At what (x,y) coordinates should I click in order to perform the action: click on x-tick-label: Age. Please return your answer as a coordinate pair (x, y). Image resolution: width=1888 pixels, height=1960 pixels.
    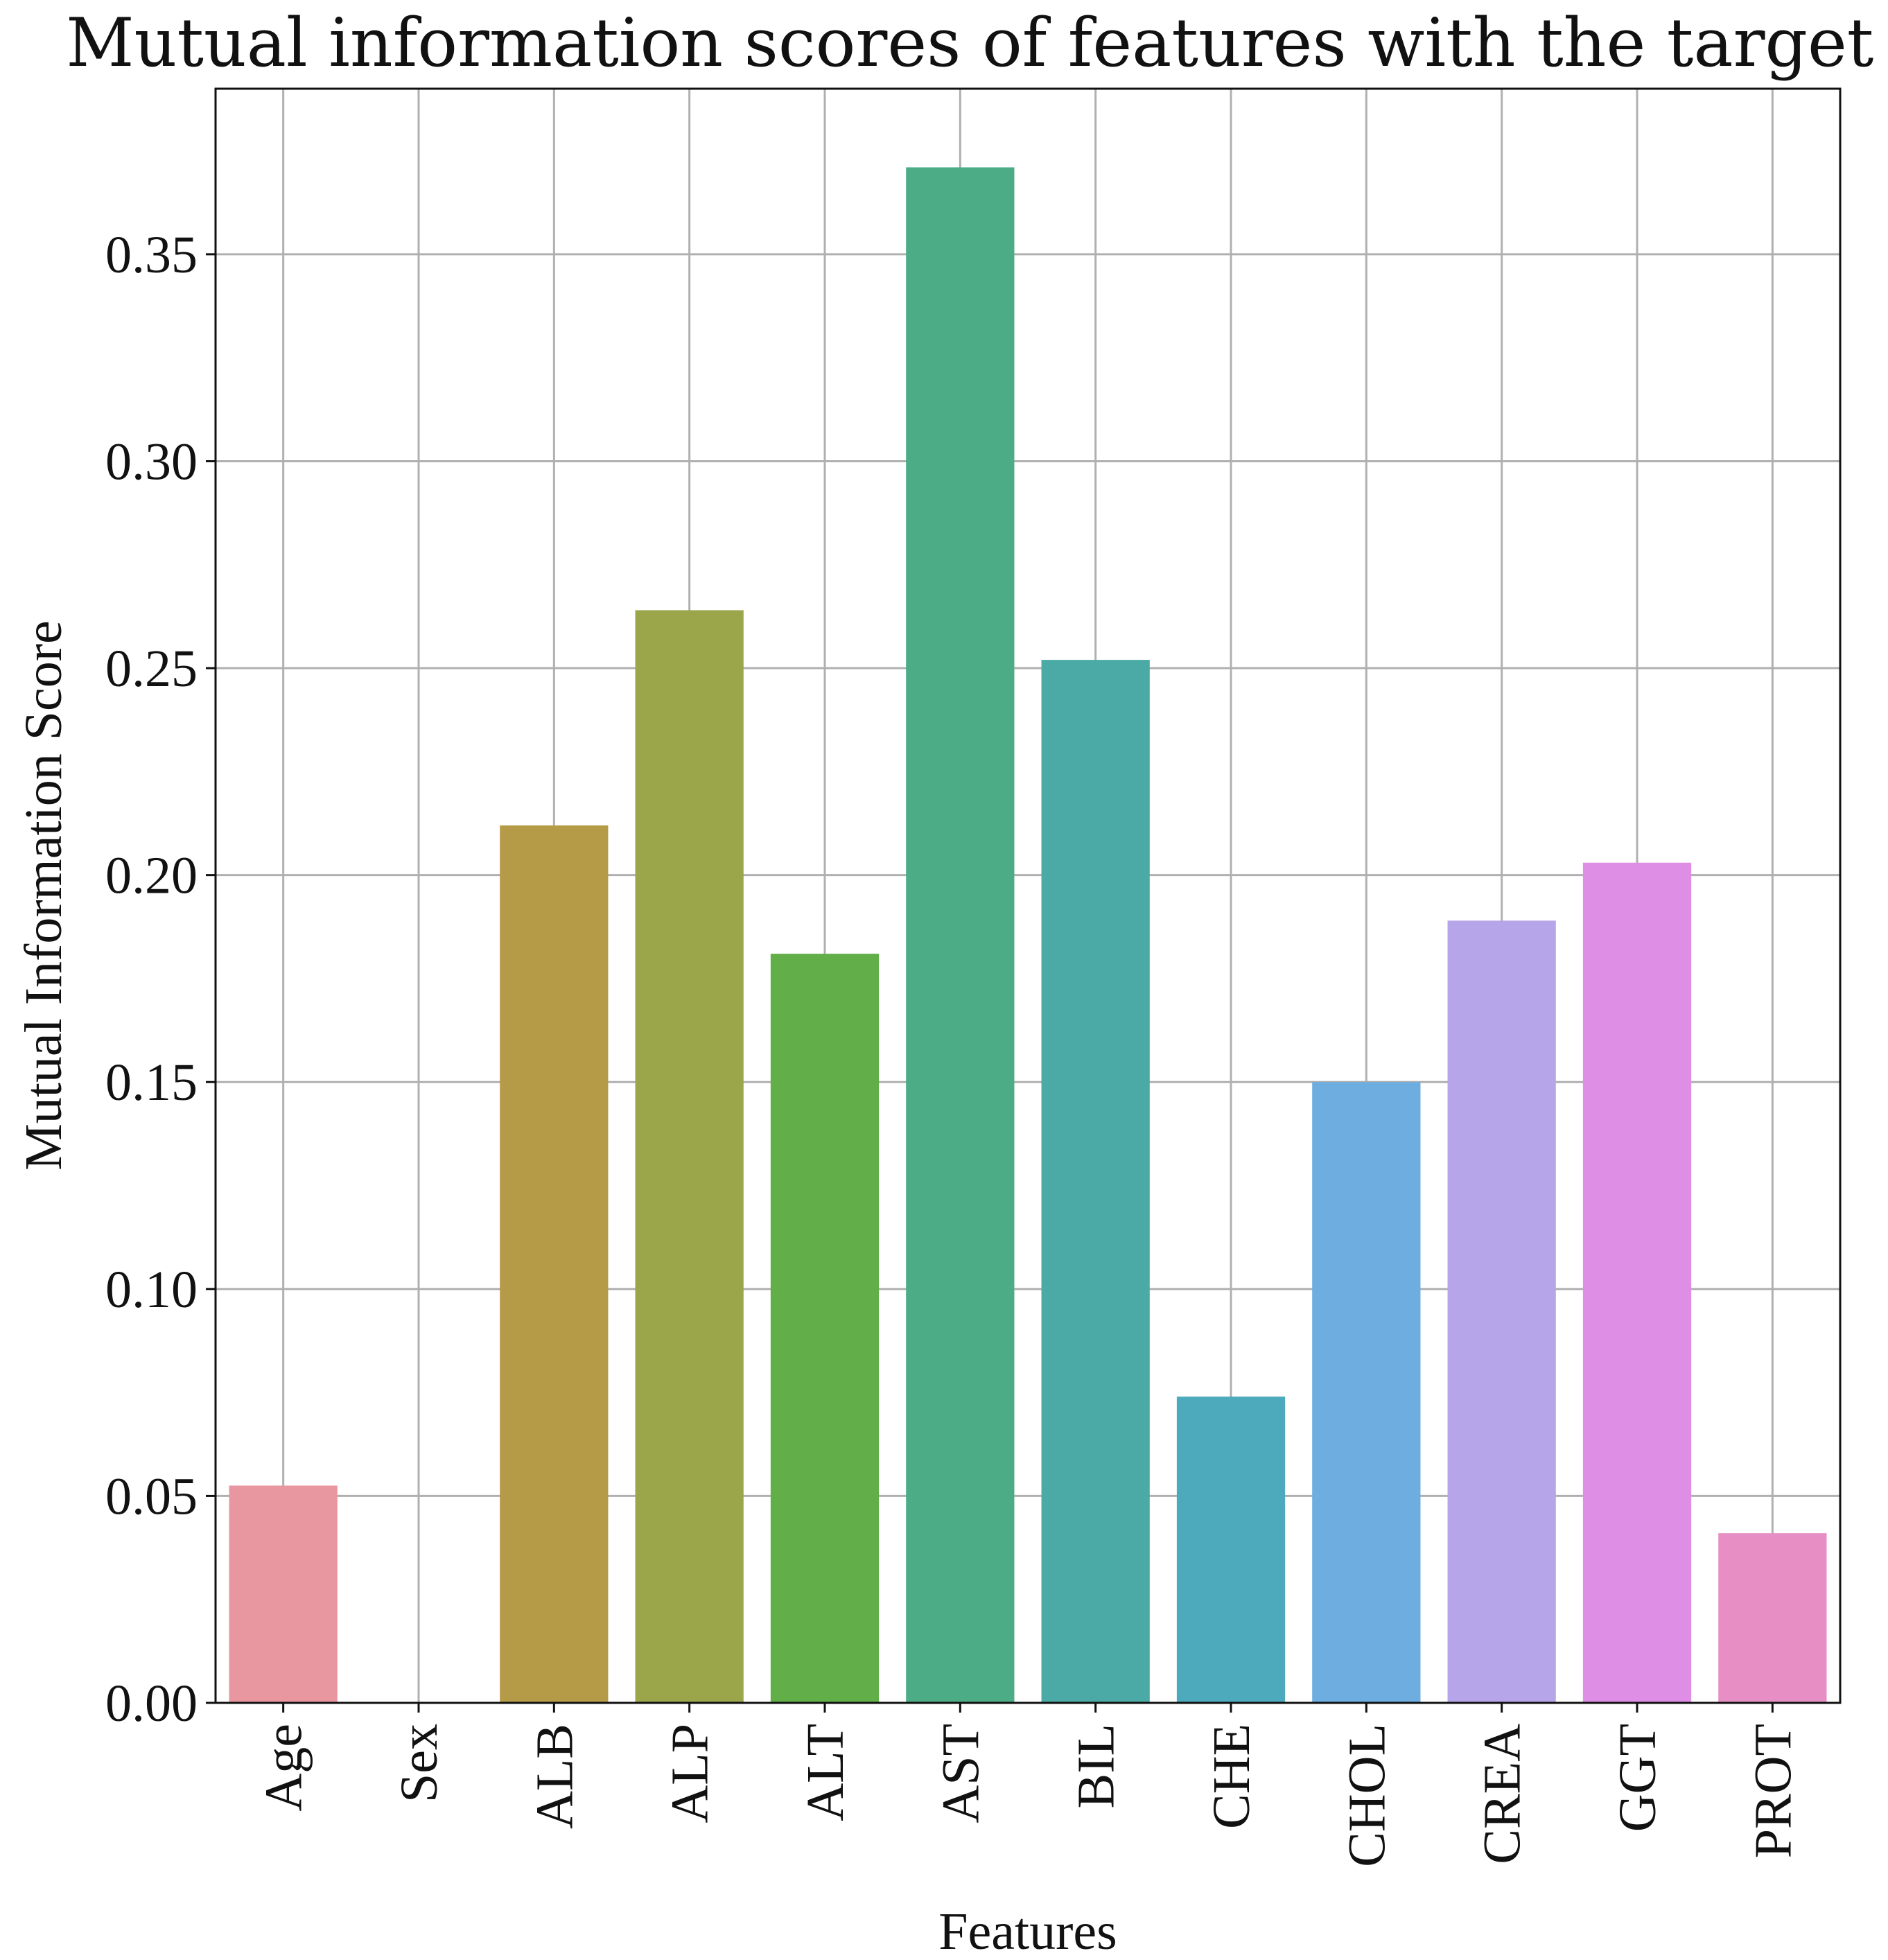
    Looking at the image, I should click on (284, 1768).